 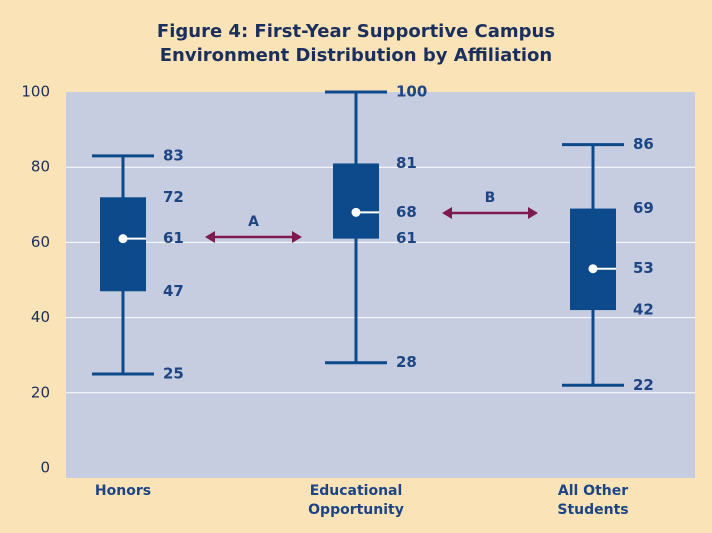 I want to click on y-tick-label: 40, so click(x=40, y=317).